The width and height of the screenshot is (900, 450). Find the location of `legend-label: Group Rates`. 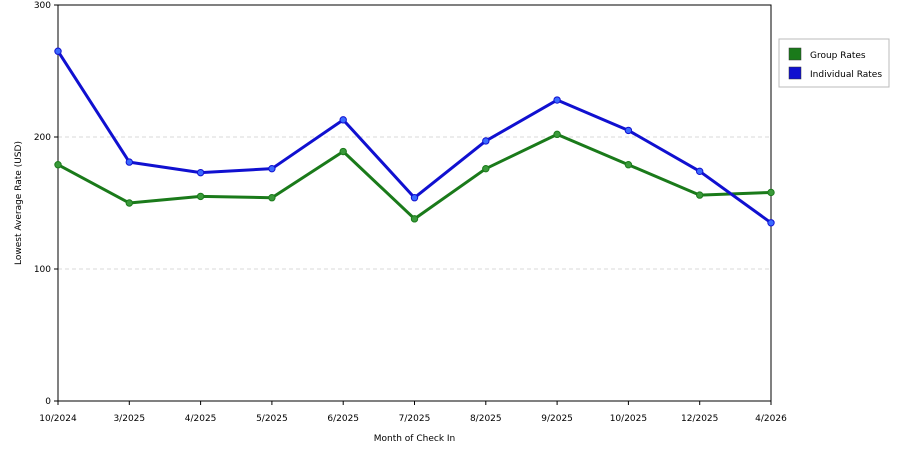

legend-label: Group Rates is located at coordinates (838, 56).